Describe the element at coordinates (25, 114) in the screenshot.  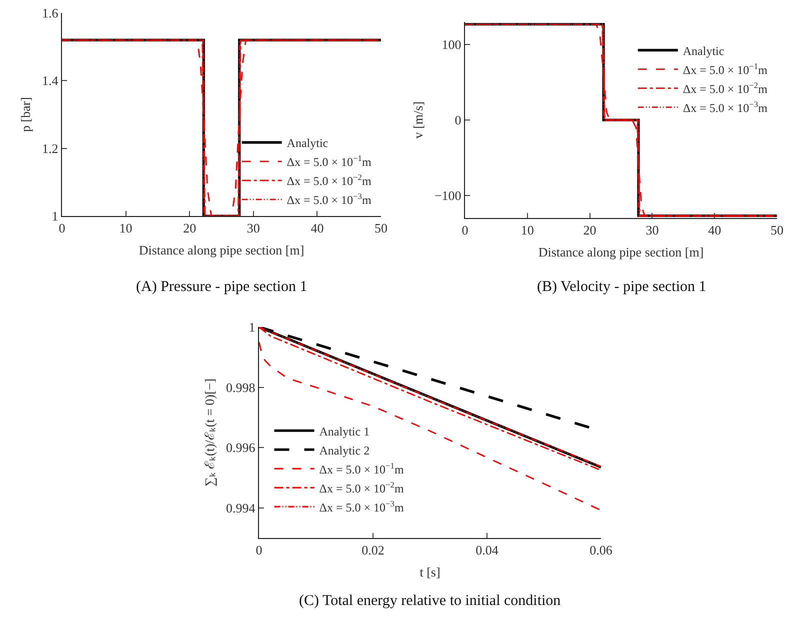
I see `y-axis-title: p [bar]` at that location.